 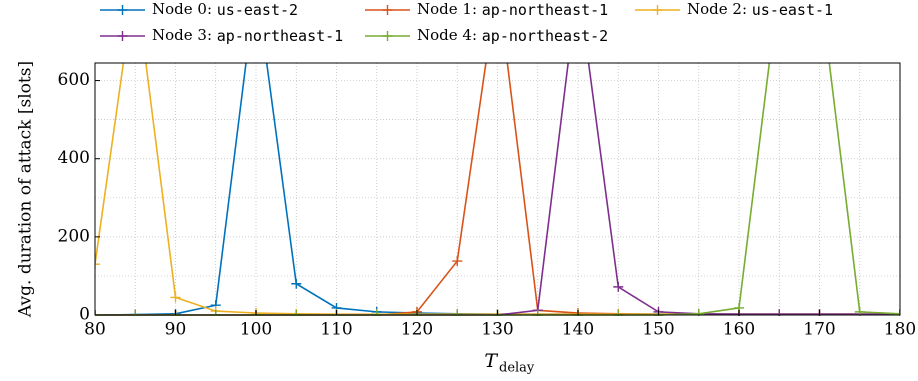 I want to click on x-tick-label: 100, so click(x=256, y=330).